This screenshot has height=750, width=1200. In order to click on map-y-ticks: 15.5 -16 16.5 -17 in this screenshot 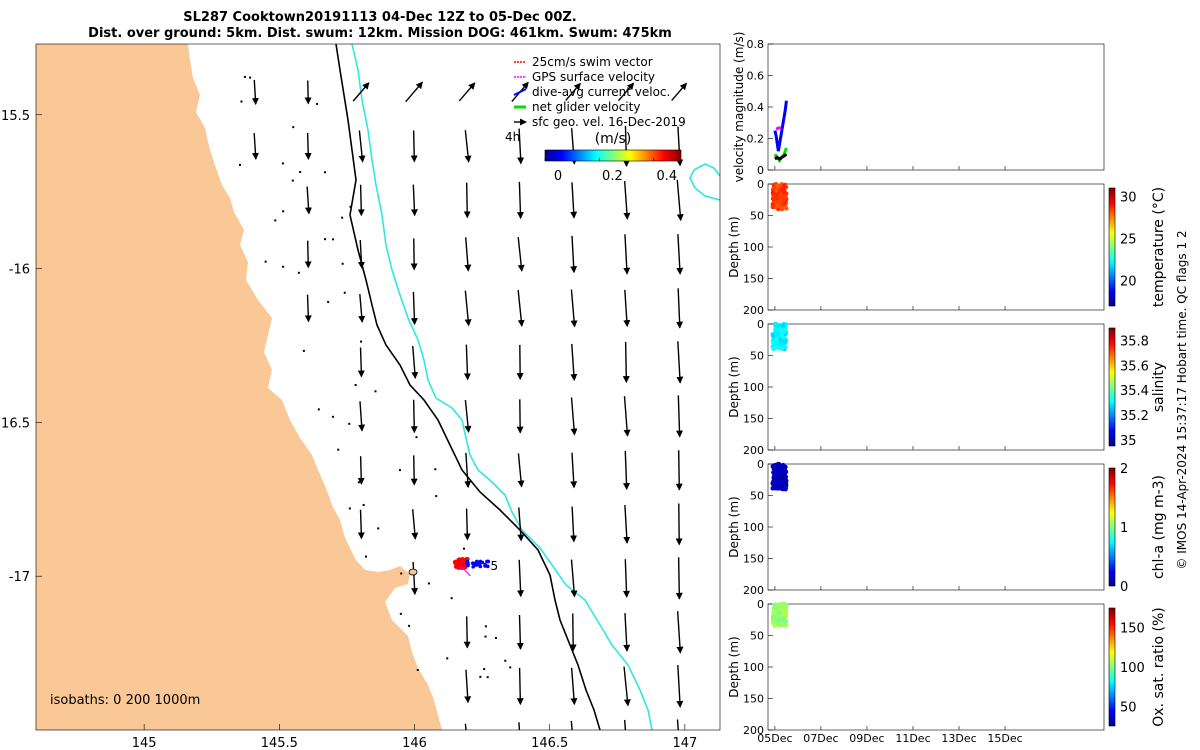, I will do `click(21, 347)`.